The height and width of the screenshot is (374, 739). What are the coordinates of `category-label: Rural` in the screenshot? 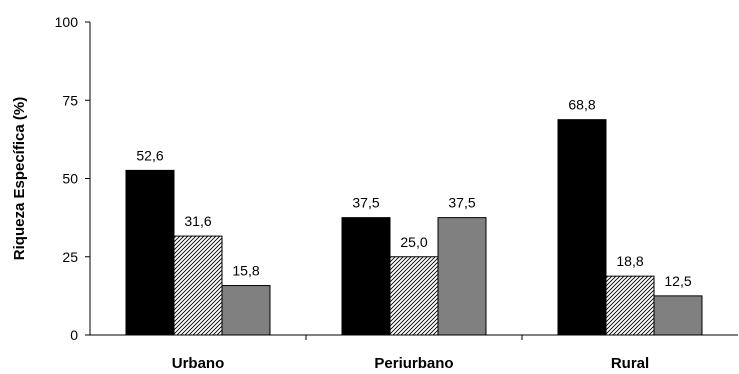 It's located at (630, 363).